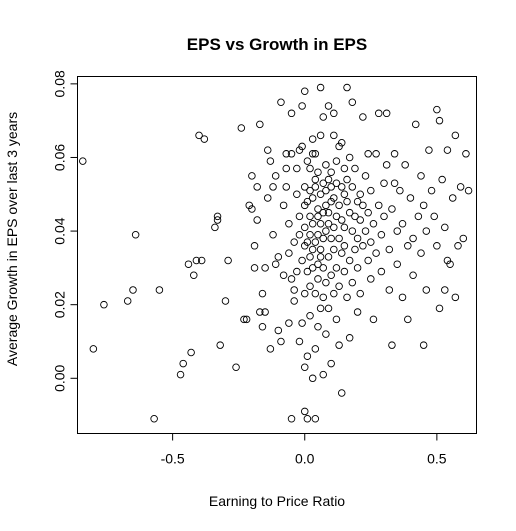  I want to click on x-axis: -0.5 0.0 0.5, so click(304, 450).